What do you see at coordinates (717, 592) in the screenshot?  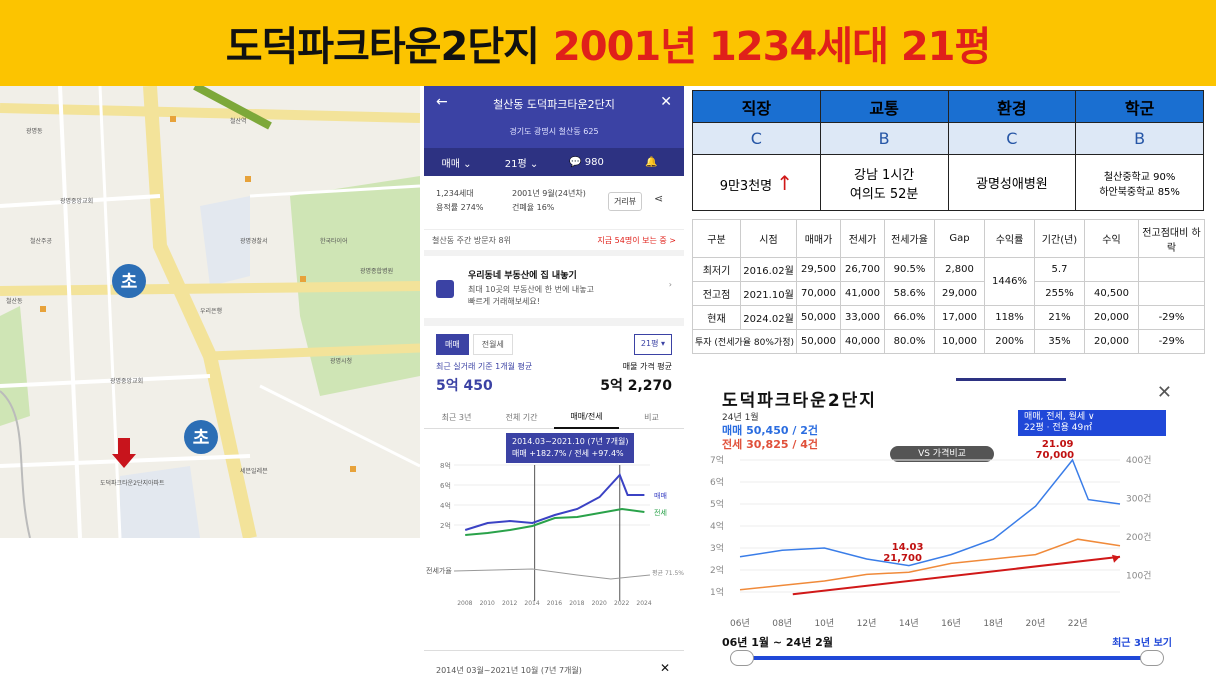 I see `y-tick: 1억` at bounding box center [717, 592].